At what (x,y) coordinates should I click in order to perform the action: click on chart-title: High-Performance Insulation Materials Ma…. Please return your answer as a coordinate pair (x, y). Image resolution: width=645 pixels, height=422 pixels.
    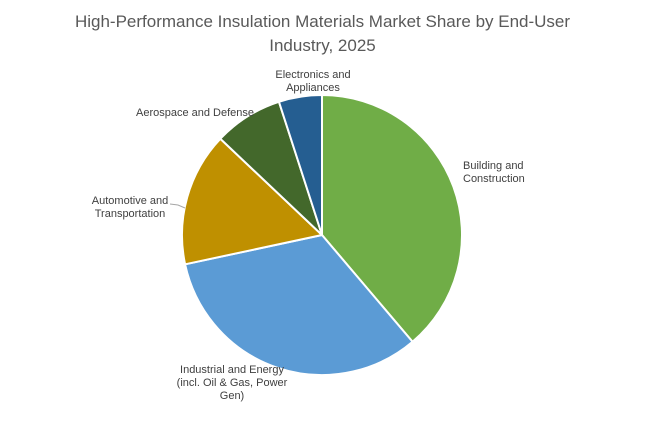
    Looking at the image, I should click on (322, 34).